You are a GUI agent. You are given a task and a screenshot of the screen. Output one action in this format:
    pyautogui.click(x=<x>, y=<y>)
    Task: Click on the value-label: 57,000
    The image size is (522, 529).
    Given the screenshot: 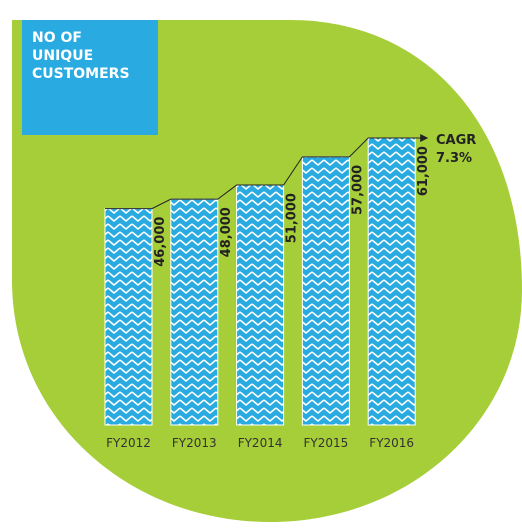 What is the action you would take?
    pyautogui.click(x=357, y=190)
    